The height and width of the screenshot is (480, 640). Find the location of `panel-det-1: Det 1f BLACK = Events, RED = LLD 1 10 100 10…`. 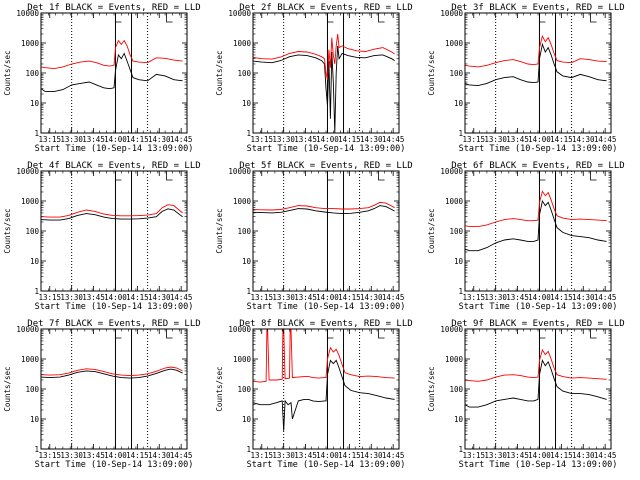

panel-det-1: Det 1f BLACK = Events, RED = LLD 1 10 100 10… is located at coordinates (102, 78).